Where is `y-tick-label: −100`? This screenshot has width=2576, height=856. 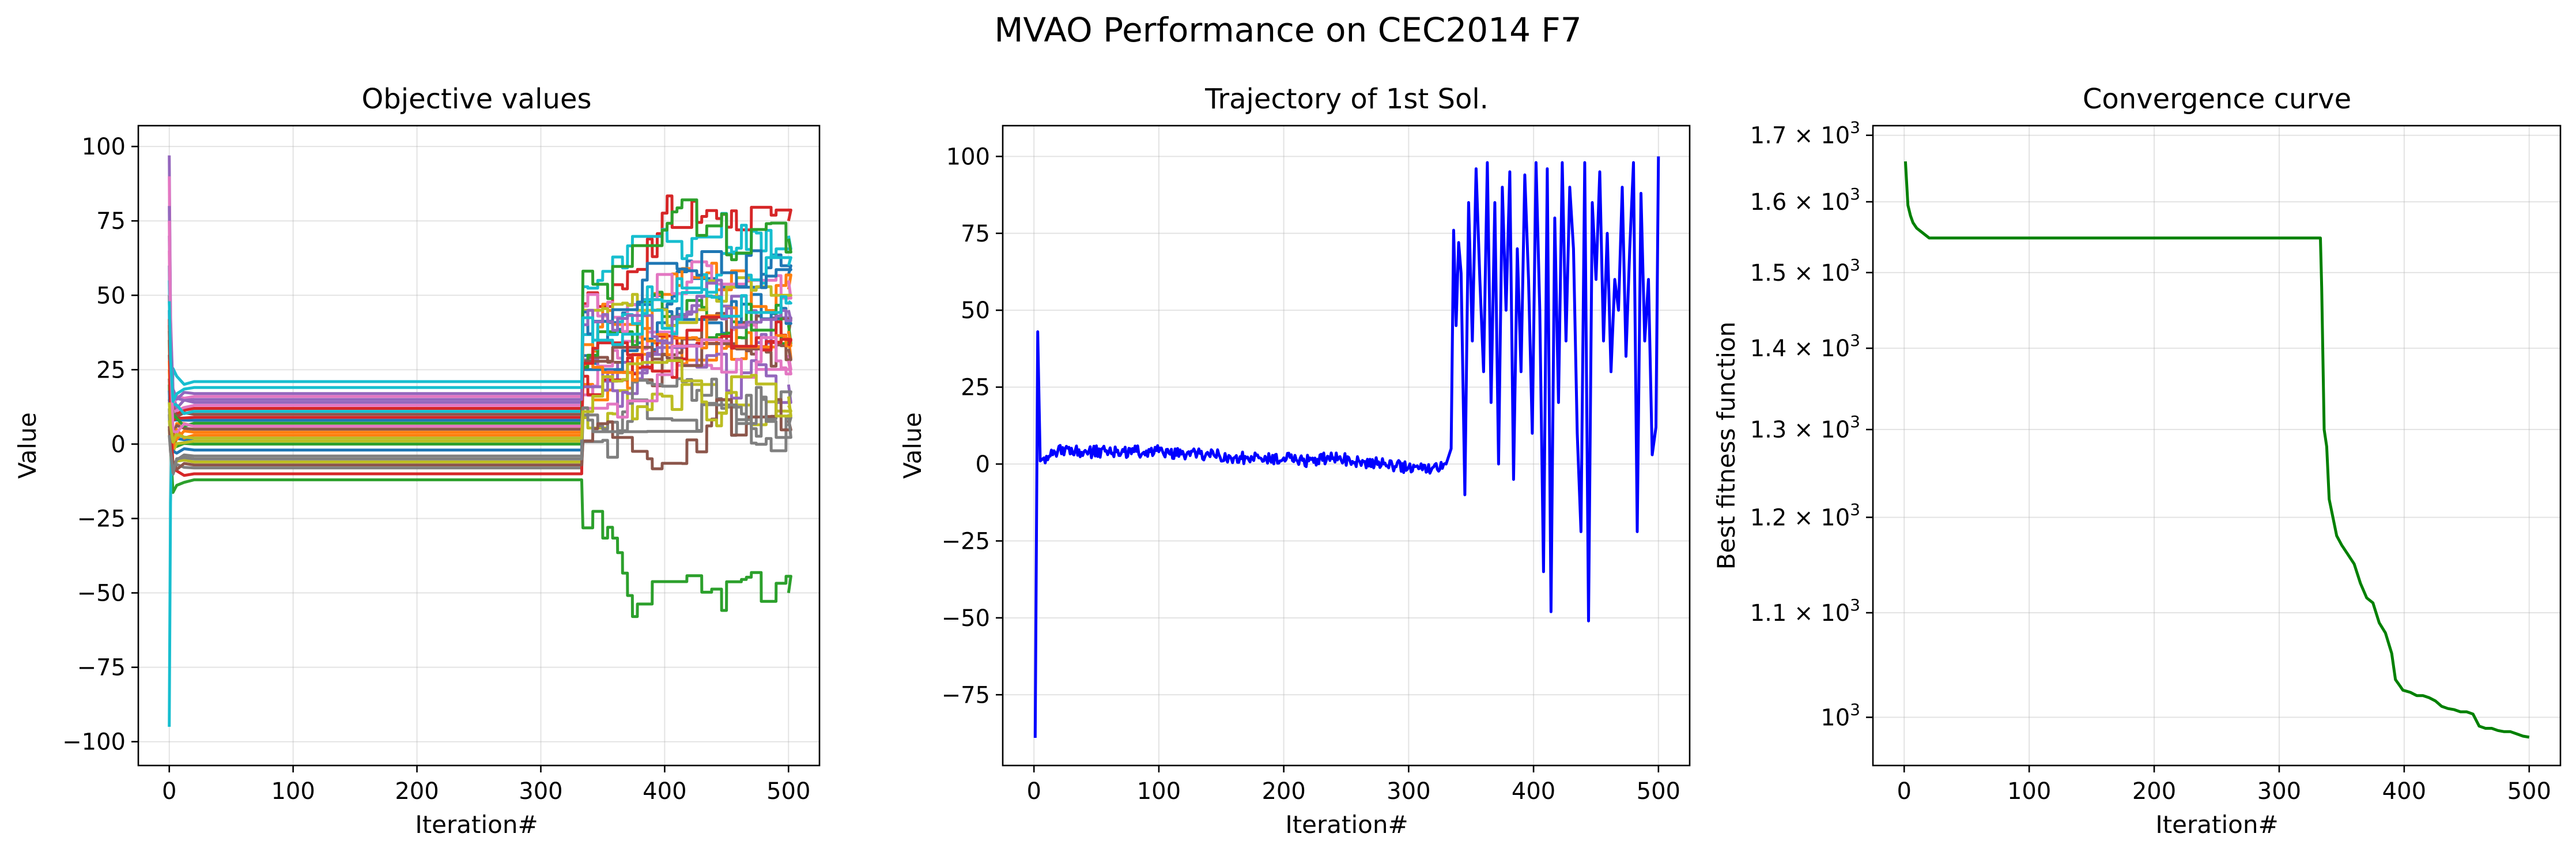
y-tick-label: −100 is located at coordinates (94, 742).